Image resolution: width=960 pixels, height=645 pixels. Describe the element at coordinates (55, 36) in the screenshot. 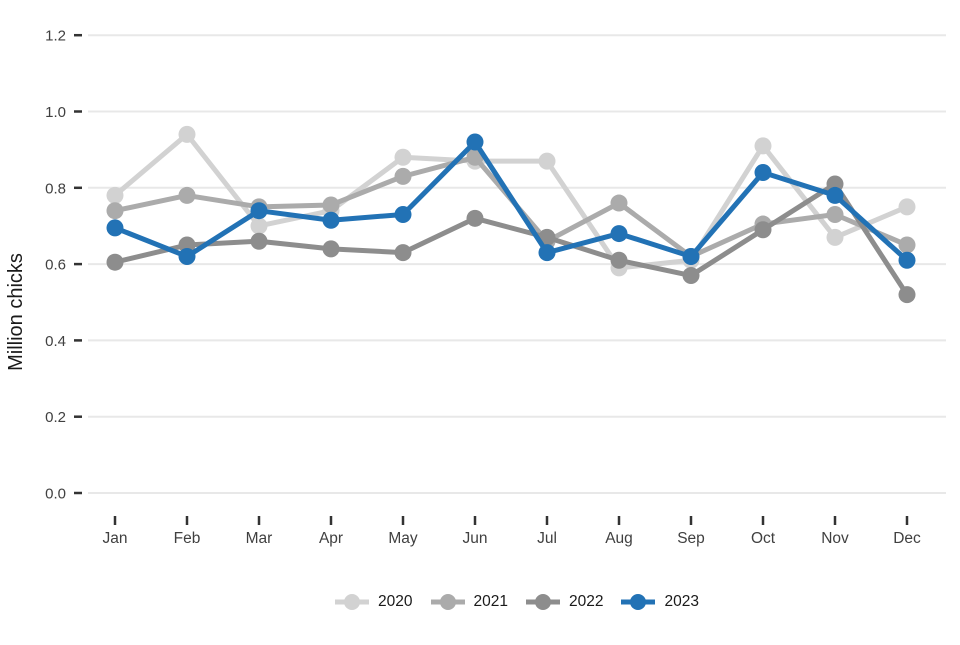

I see `y-tick-label: 1.2` at that location.